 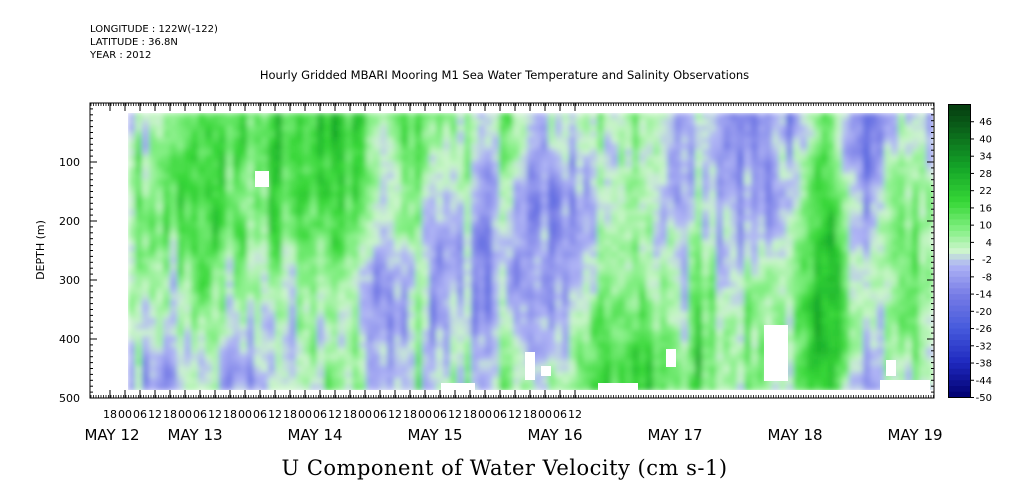 What do you see at coordinates (121, 55) in the screenshot?
I see `year-label: YEAR : 2012` at bounding box center [121, 55].